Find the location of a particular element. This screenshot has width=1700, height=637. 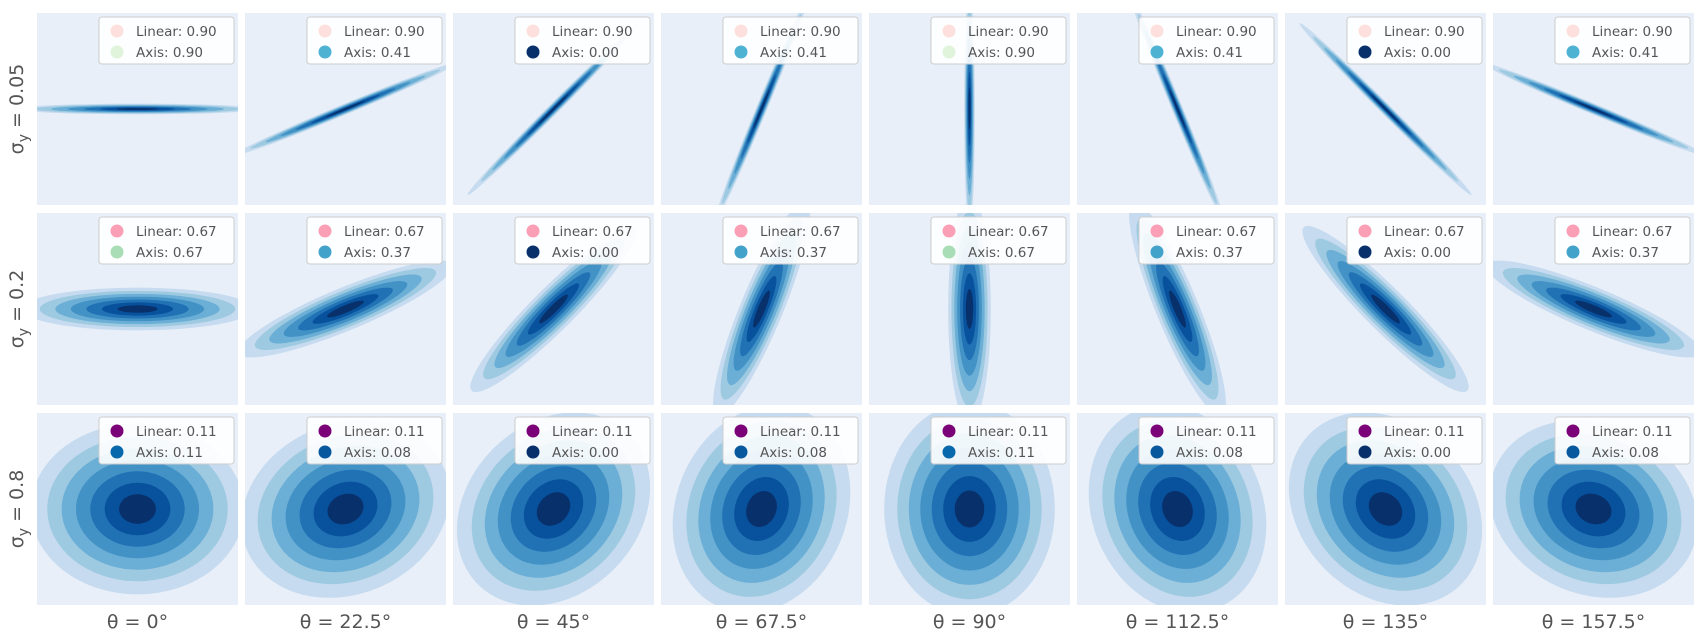

row-label: σy = 0.05 is located at coordinates (19, 109).